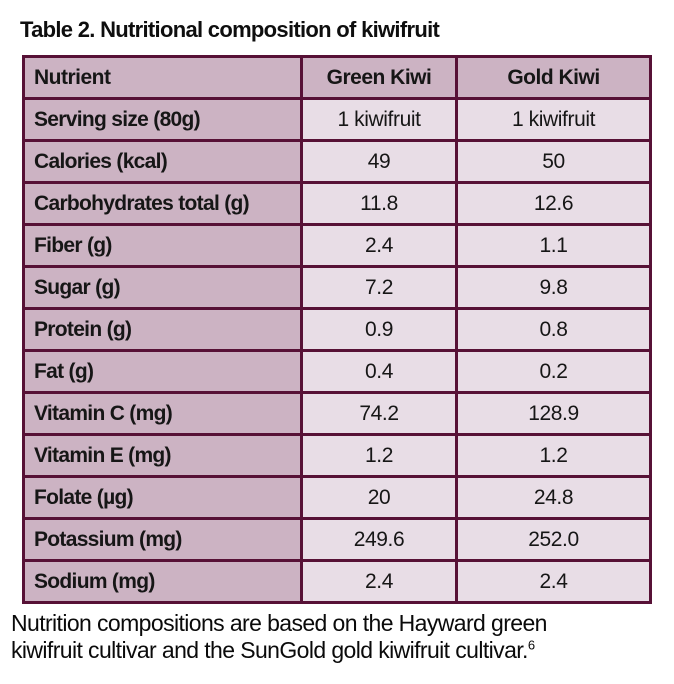 The height and width of the screenshot is (684, 674). Describe the element at coordinates (162, 371) in the screenshot. I see `row-label-fat: Fat (g)` at that location.